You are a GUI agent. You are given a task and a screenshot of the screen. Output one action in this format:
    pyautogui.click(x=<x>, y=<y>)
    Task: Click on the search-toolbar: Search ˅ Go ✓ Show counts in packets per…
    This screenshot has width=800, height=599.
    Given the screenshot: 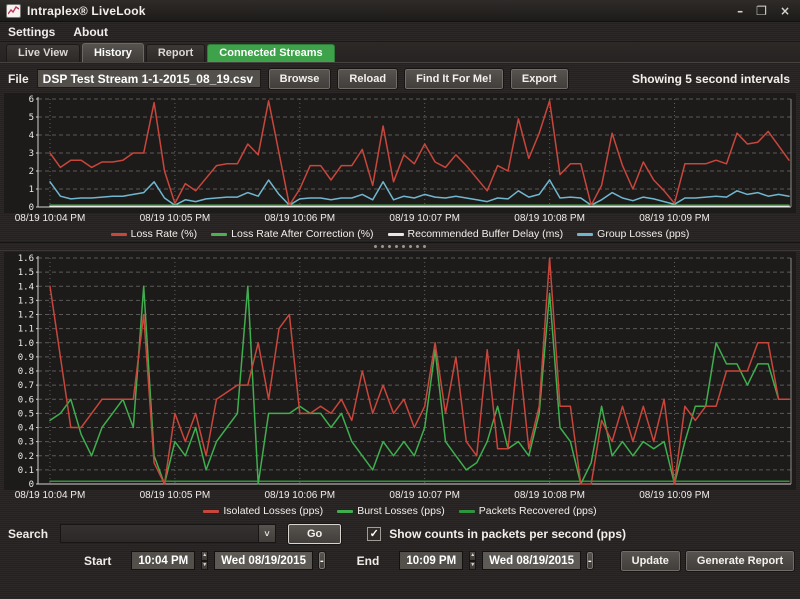 What is the action you would take?
    pyautogui.click(x=400, y=533)
    